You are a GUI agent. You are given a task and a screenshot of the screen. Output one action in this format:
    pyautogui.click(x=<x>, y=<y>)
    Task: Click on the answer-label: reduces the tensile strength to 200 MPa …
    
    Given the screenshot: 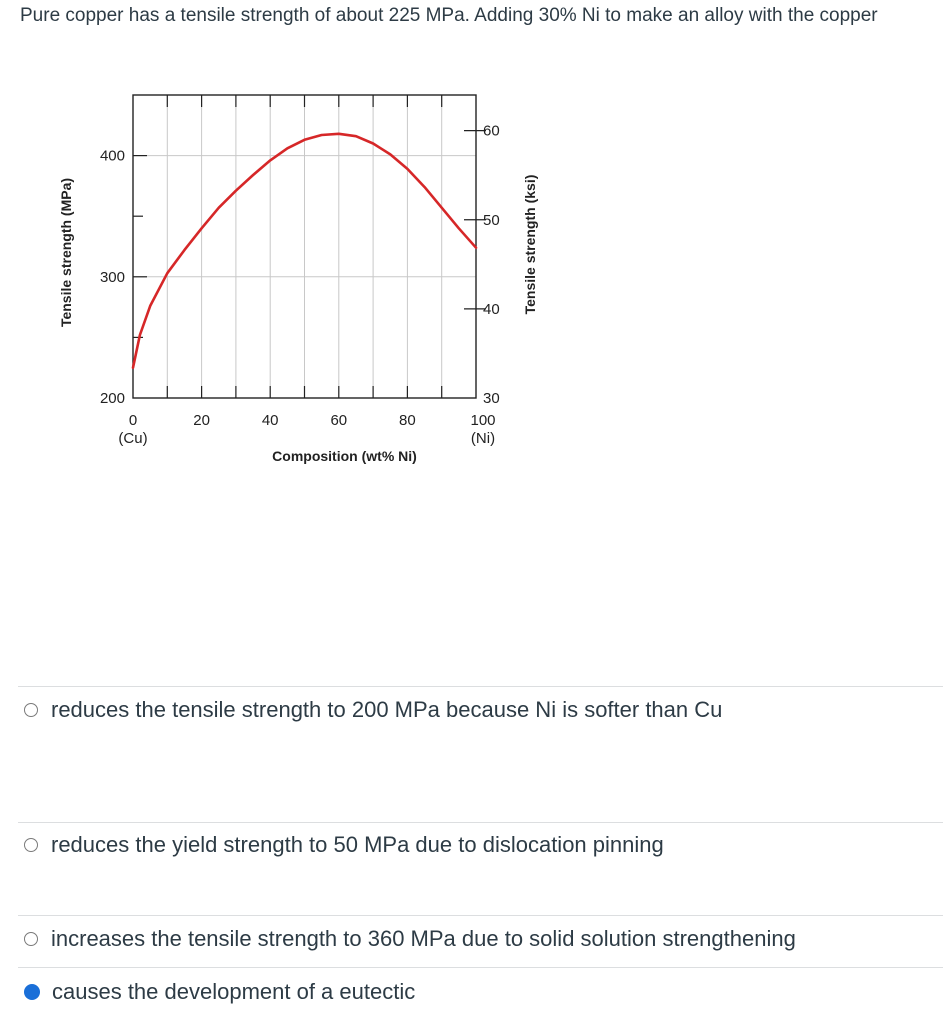 What is the action you would take?
    pyautogui.click(x=387, y=709)
    